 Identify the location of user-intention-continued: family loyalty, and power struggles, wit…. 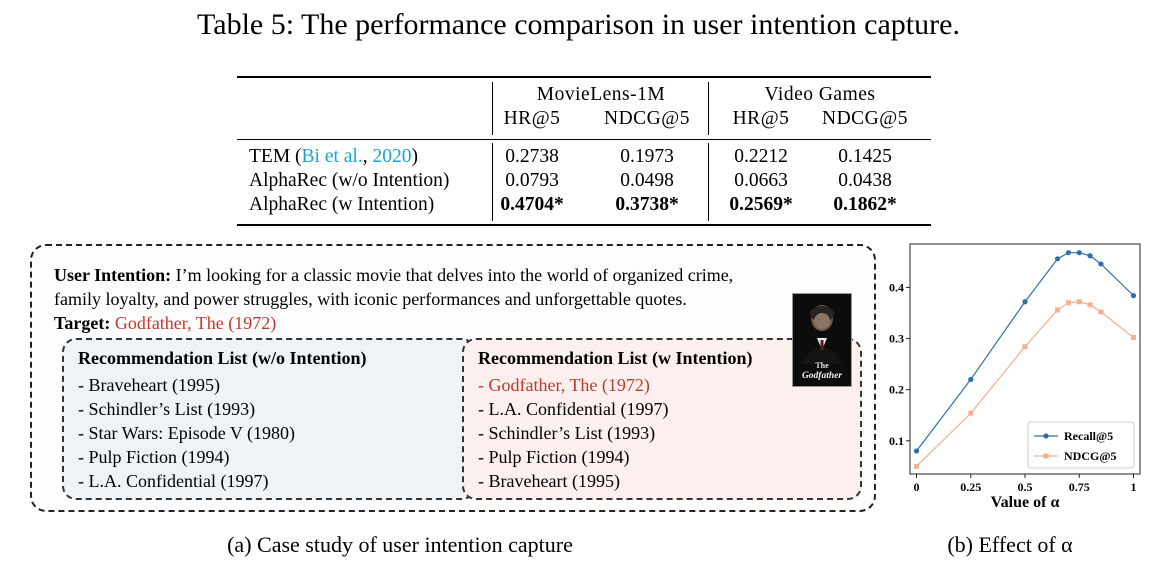
(370, 299).